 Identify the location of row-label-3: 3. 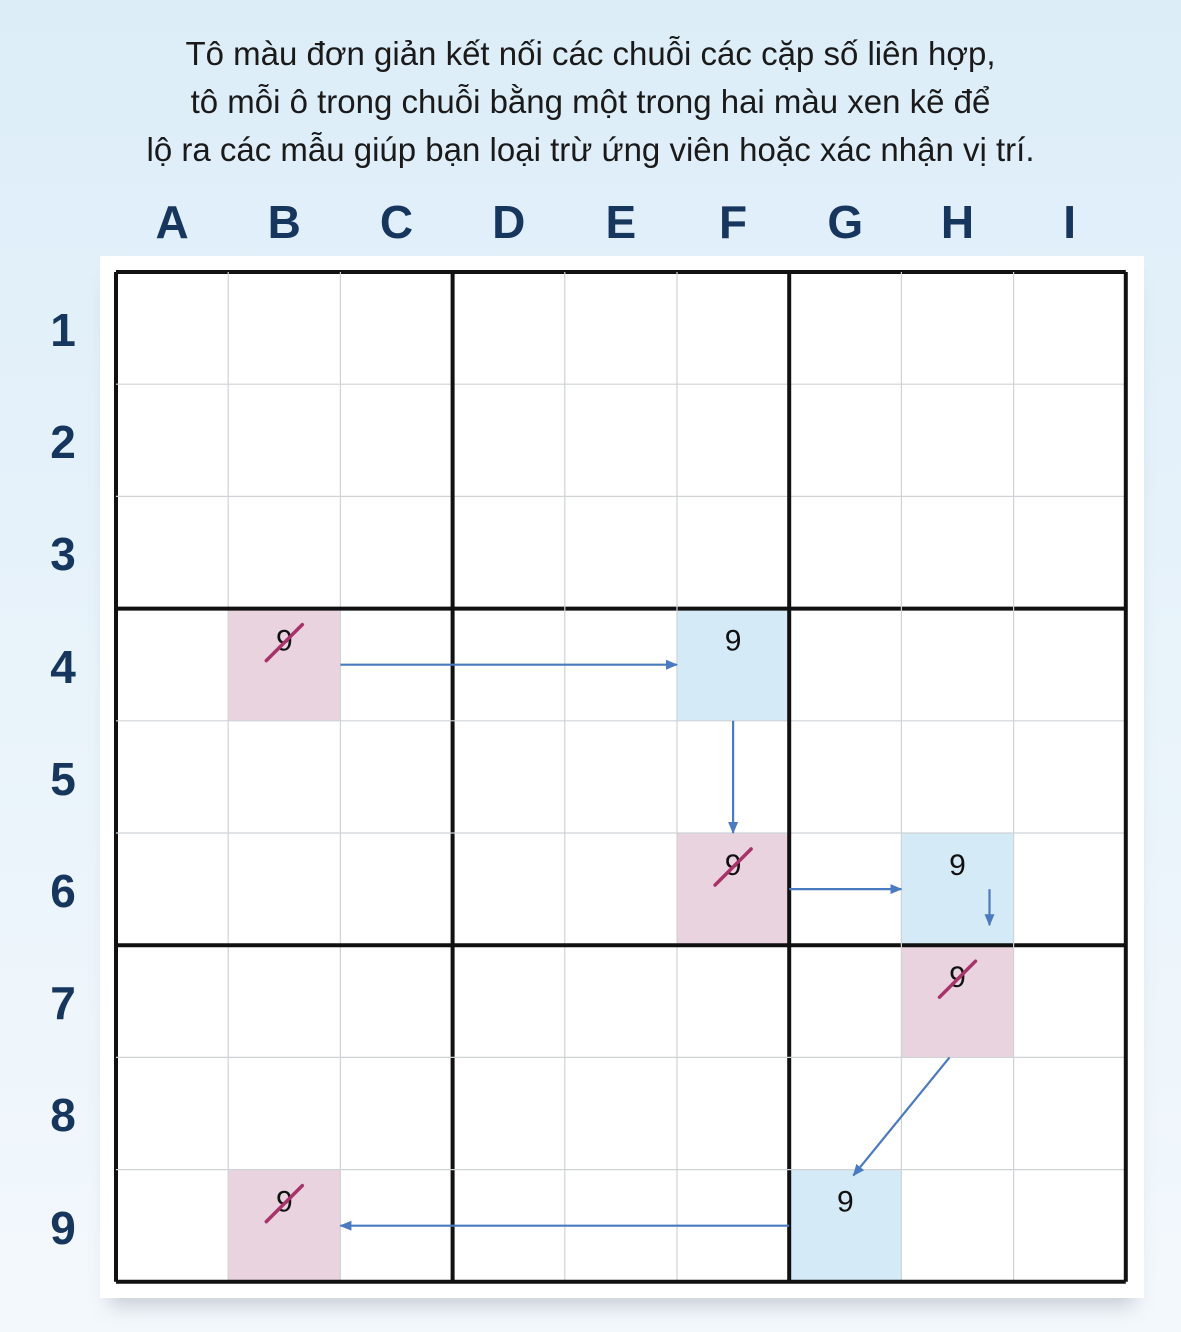
(63, 554).